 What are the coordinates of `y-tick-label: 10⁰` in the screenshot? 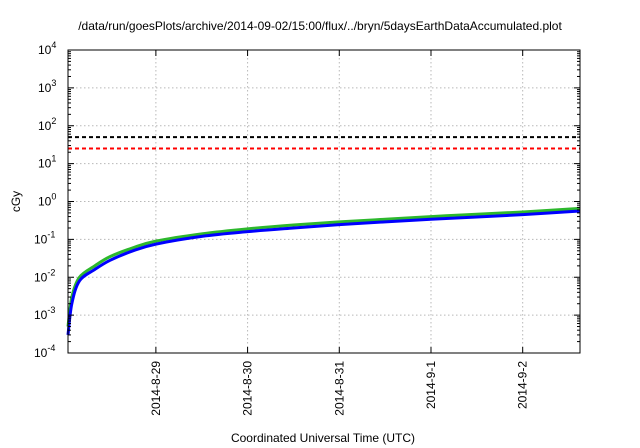 It's located at (47, 200).